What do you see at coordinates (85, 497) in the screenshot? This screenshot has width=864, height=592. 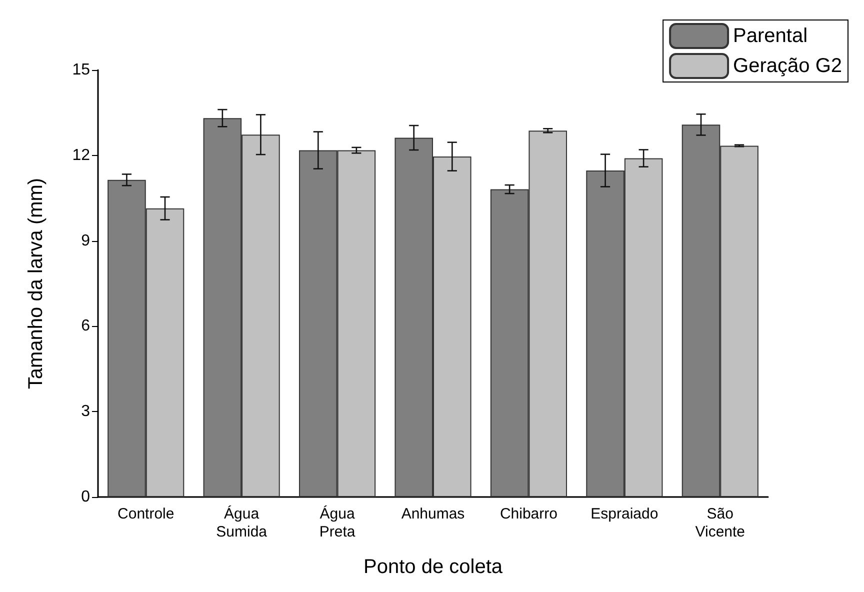 I see `y-tick-label: 0` at bounding box center [85, 497].